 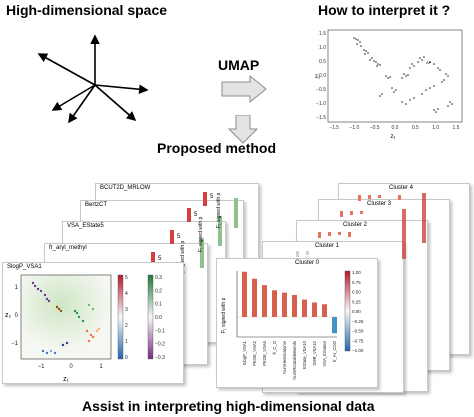 What do you see at coordinates (358, 331) in the screenshot?
I see `colorbar-tick: −0.50` at bounding box center [358, 331].